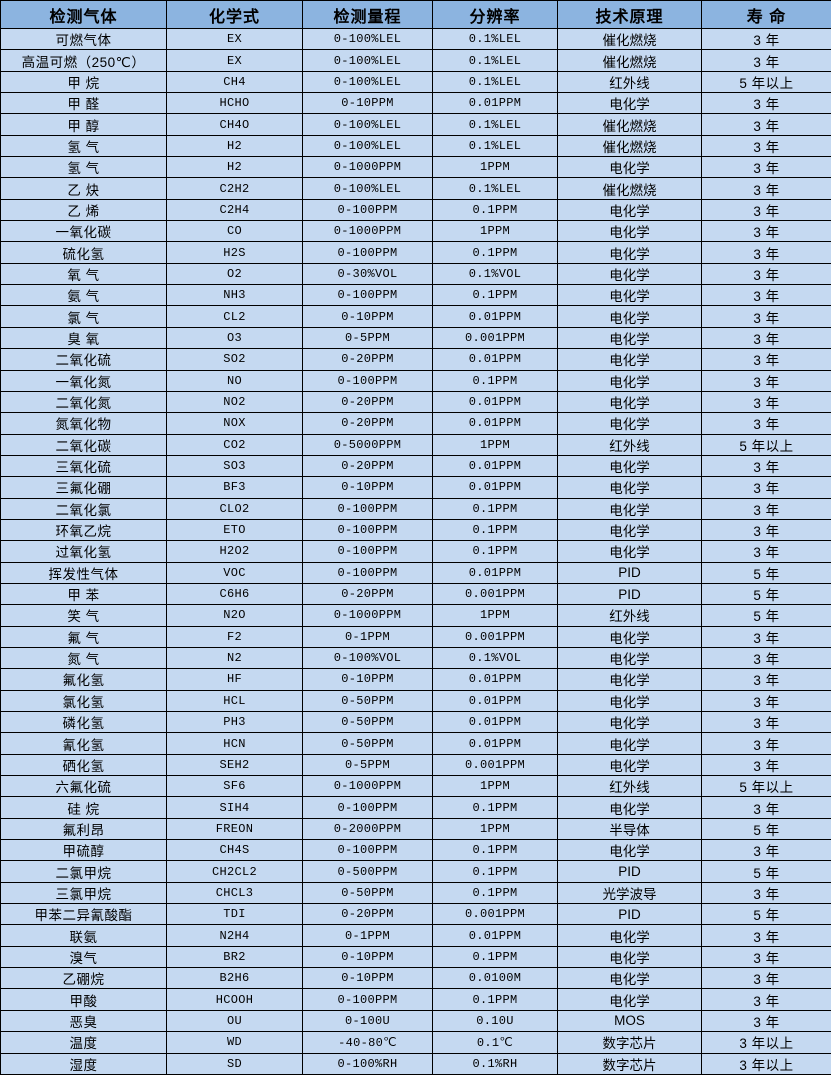 Image resolution: width=831 pixels, height=1075 pixels. Describe the element at coordinates (367, 1021) in the screenshot. I see `cell-range: 0-100U` at that location.